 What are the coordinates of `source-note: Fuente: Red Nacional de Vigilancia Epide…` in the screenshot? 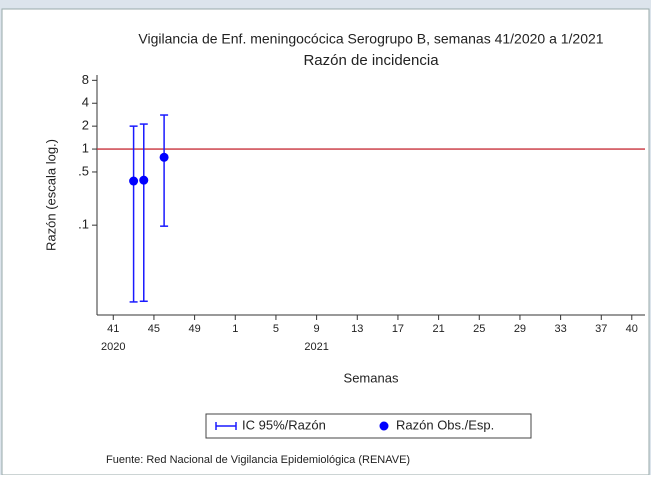 It's located at (258, 460).